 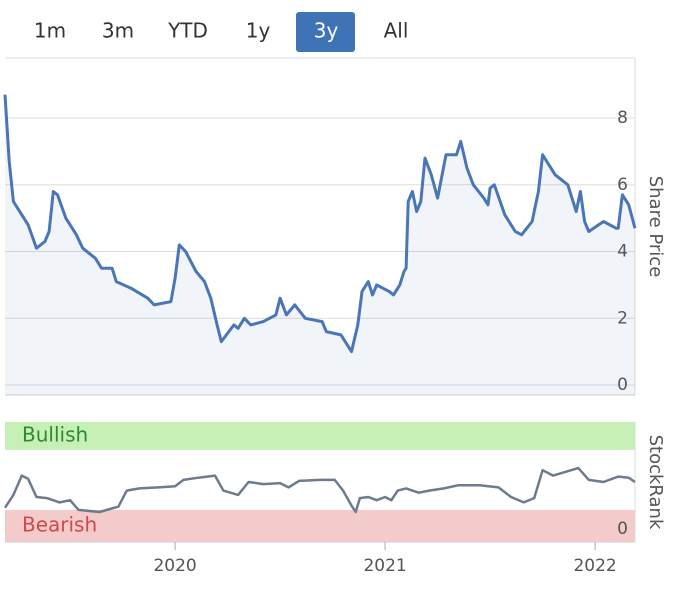 What do you see at coordinates (622, 185) in the screenshot?
I see `y-tick-label: 6` at bounding box center [622, 185].